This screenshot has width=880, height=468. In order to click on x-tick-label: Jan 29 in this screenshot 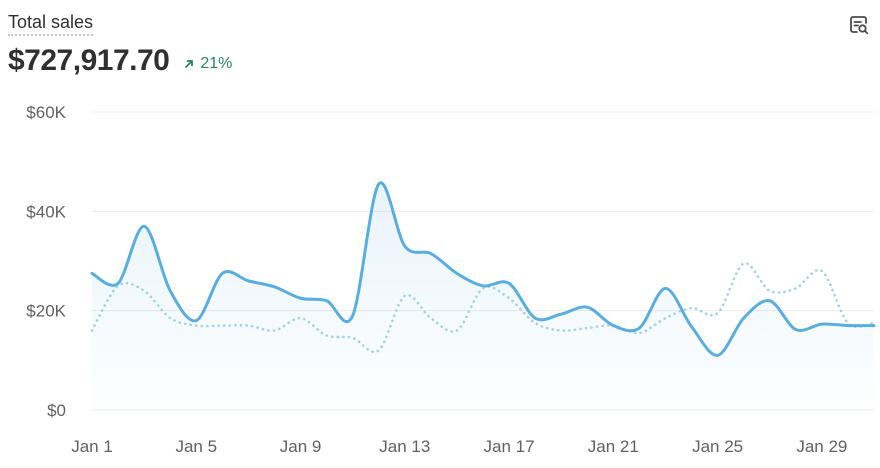, I will do `click(821, 446)`.